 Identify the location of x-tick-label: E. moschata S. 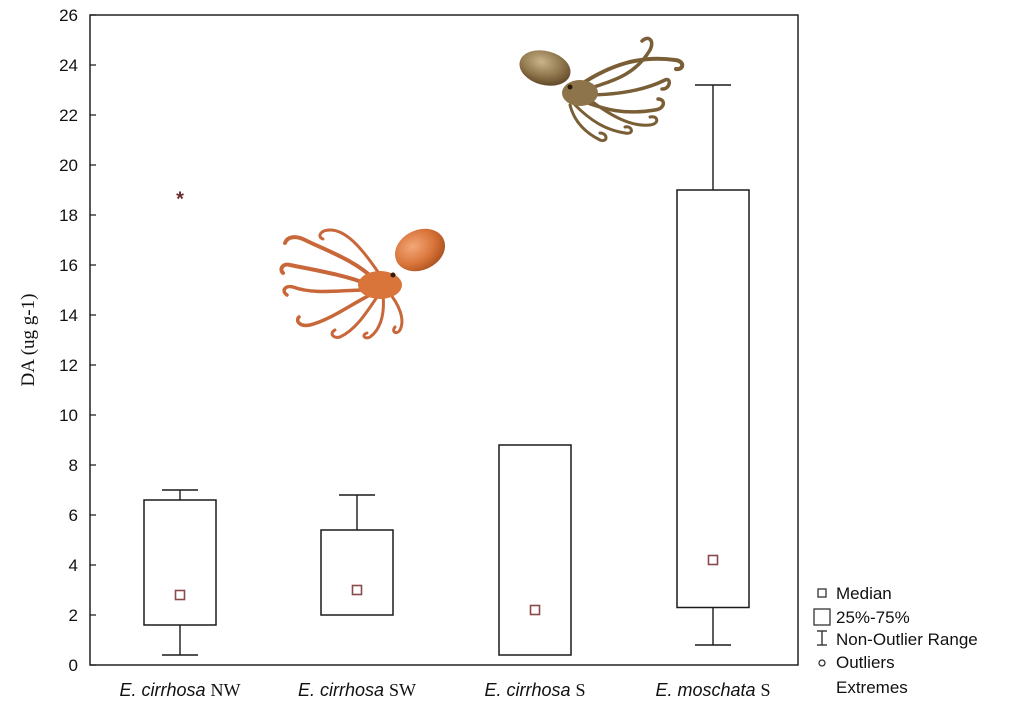
(712, 690).